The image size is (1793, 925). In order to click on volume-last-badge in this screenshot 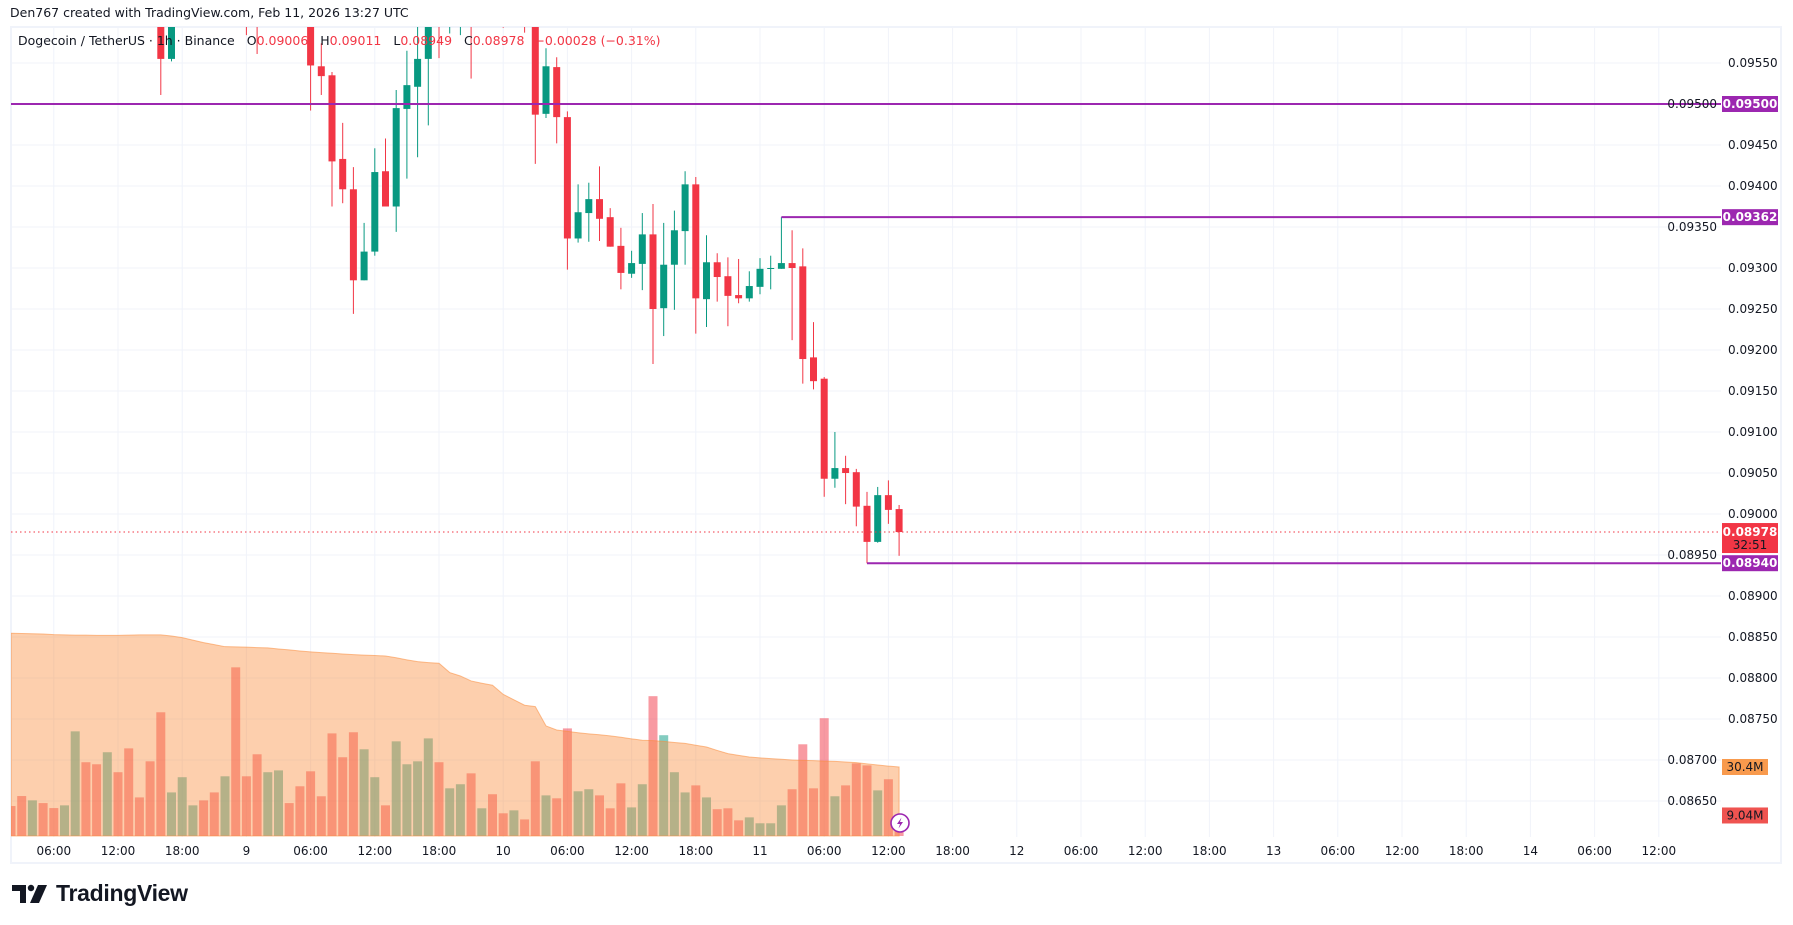, I will do `click(1745, 815)`.